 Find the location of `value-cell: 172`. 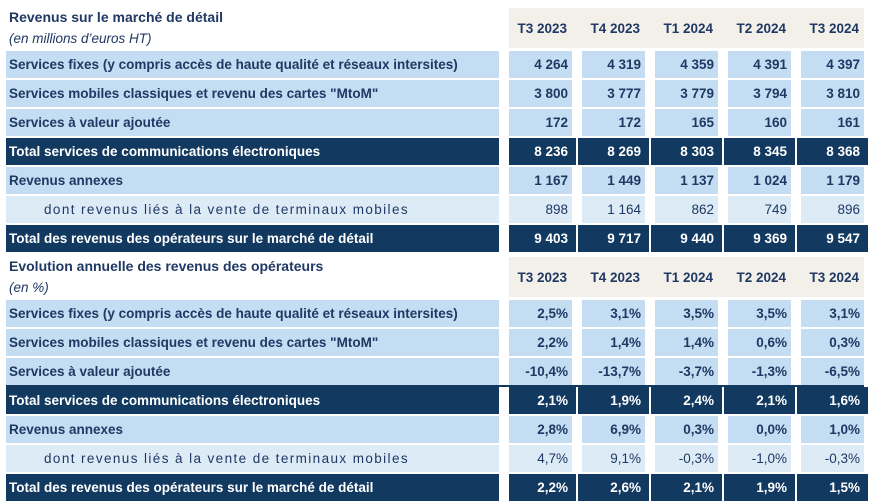

value-cell: 172 is located at coordinates (613, 122).